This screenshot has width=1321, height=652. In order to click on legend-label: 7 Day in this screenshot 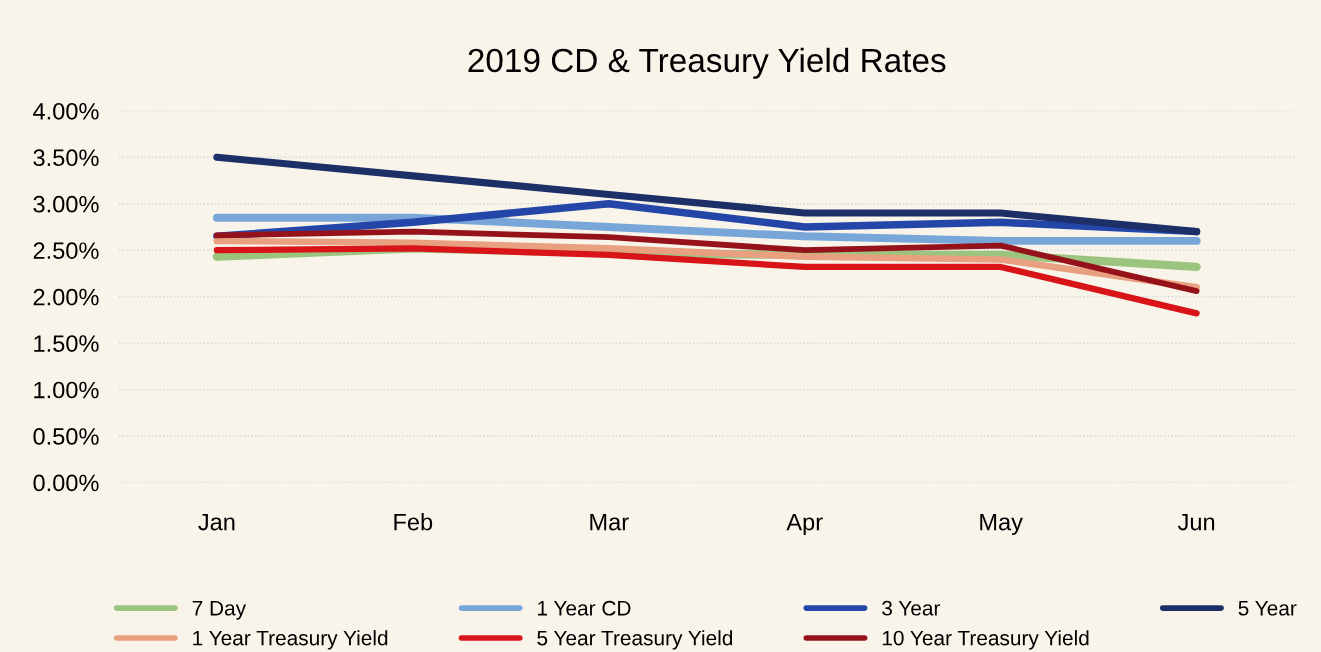, I will do `click(219, 610)`.